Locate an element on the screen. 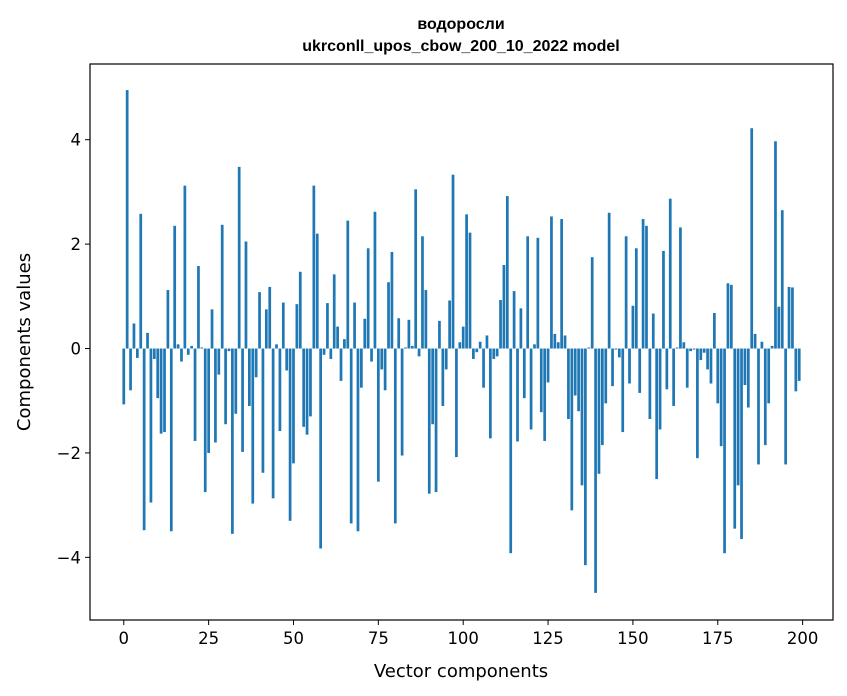  x-tick-label: 125 is located at coordinates (548, 638).